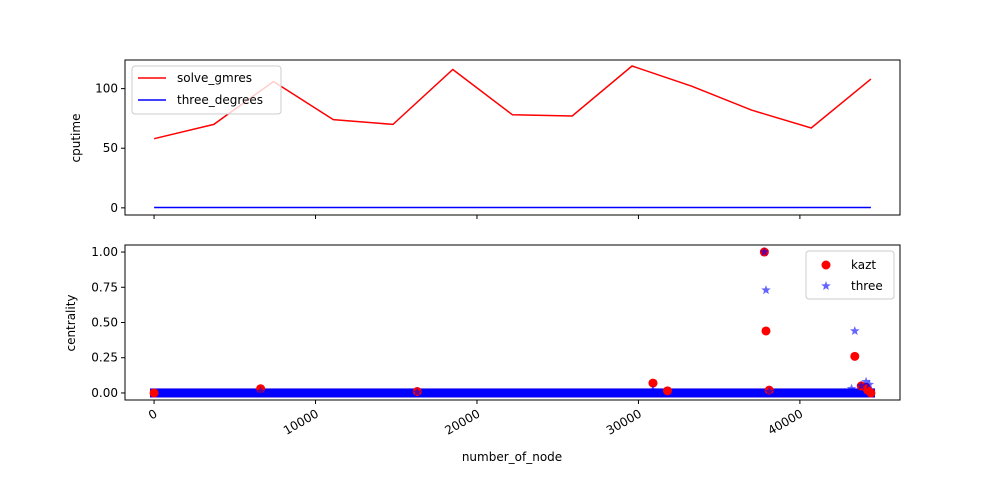  Describe the element at coordinates (214, 78) in the screenshot. I see `legend-label-solve-gmres: solve_gmres` at that location.